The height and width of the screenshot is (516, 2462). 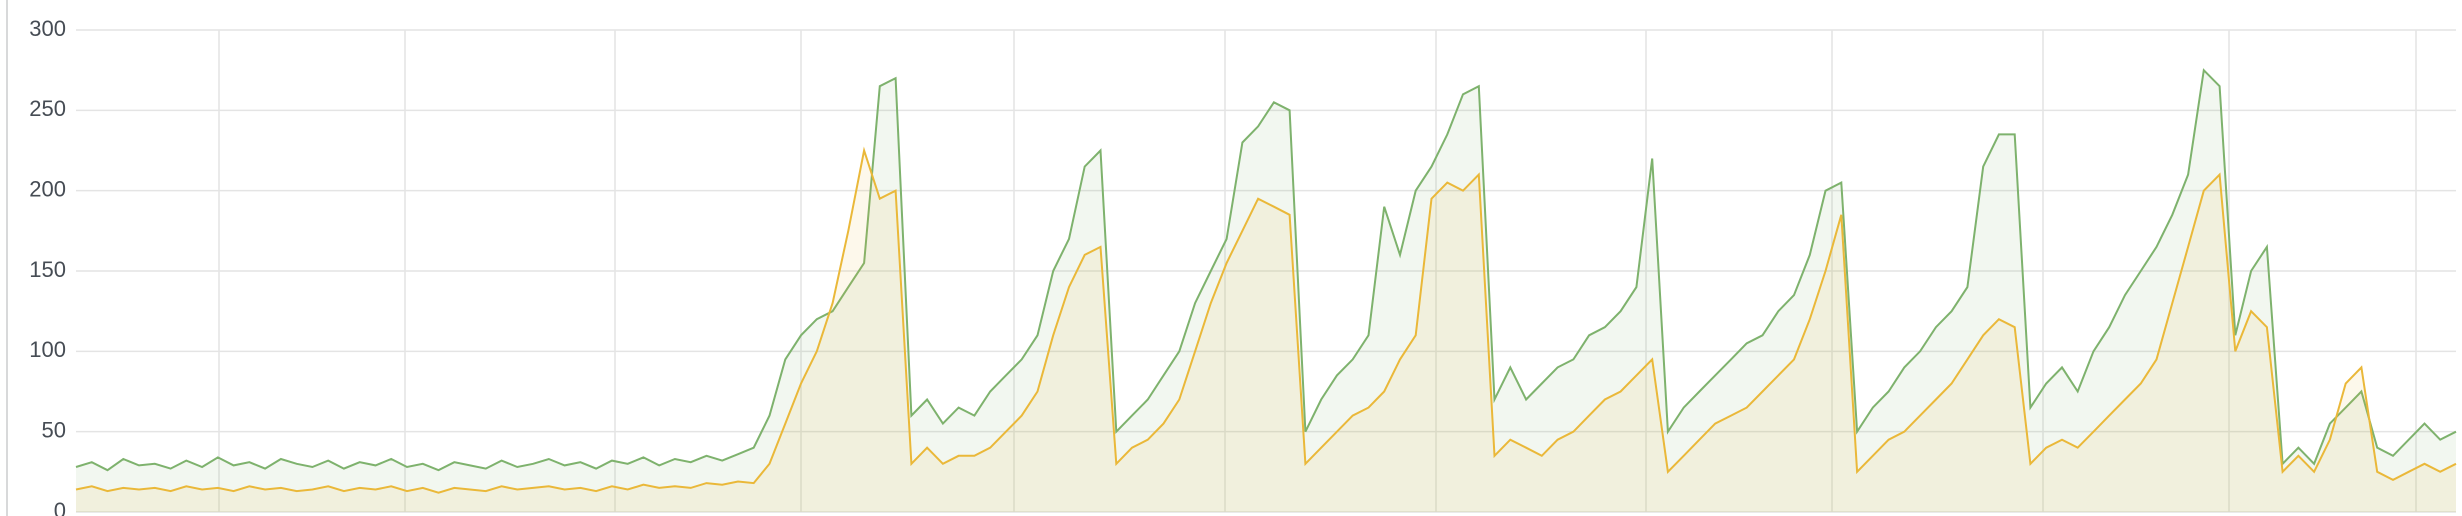 What do you see at coordinates (47, 108) in the screenshot?
I see `y-tick-label: 250` at bounding box center [47, 108].